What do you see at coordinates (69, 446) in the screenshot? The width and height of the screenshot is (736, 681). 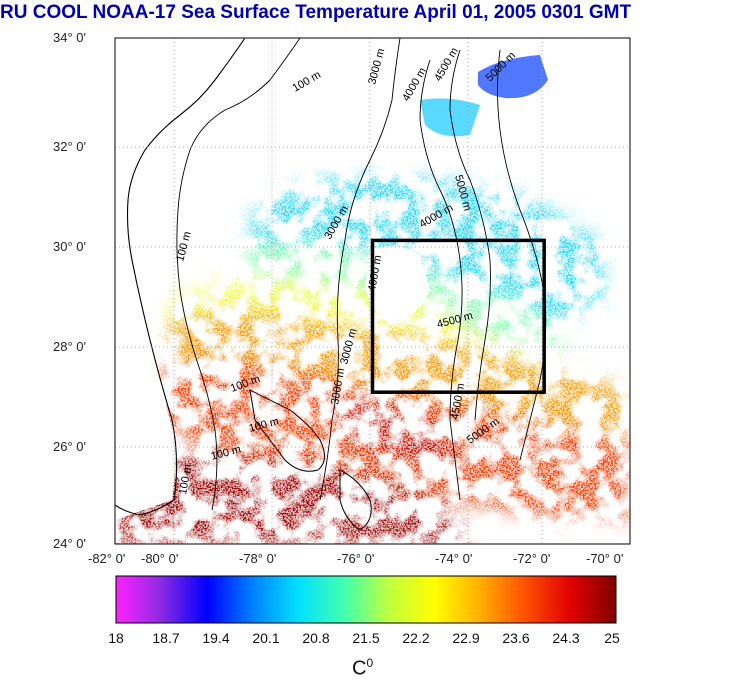 I see `lat-tick-label: 26° 0'` at bounding box center [69, 446].